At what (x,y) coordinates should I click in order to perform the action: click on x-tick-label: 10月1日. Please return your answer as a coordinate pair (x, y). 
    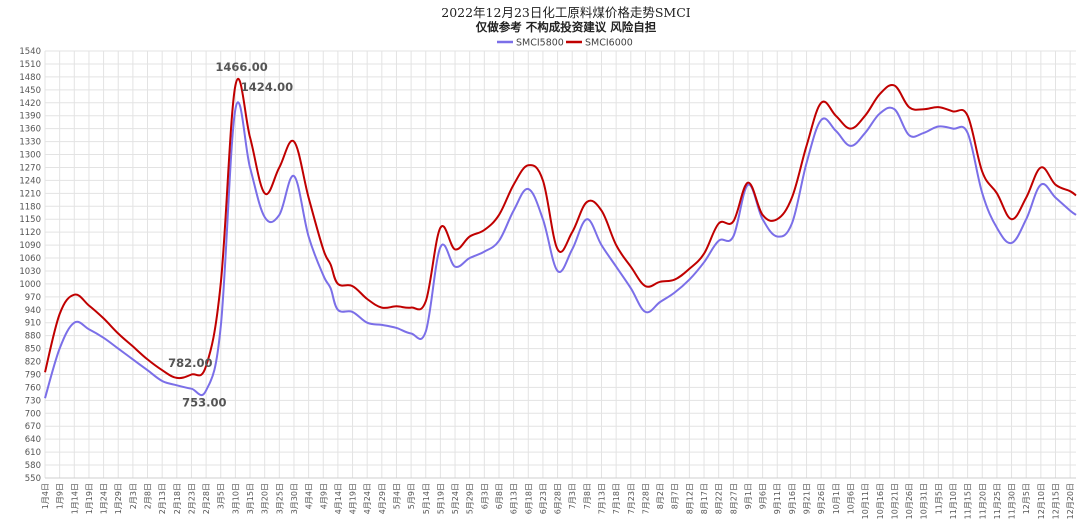
    Looking at the image, I should click on (836, 498).